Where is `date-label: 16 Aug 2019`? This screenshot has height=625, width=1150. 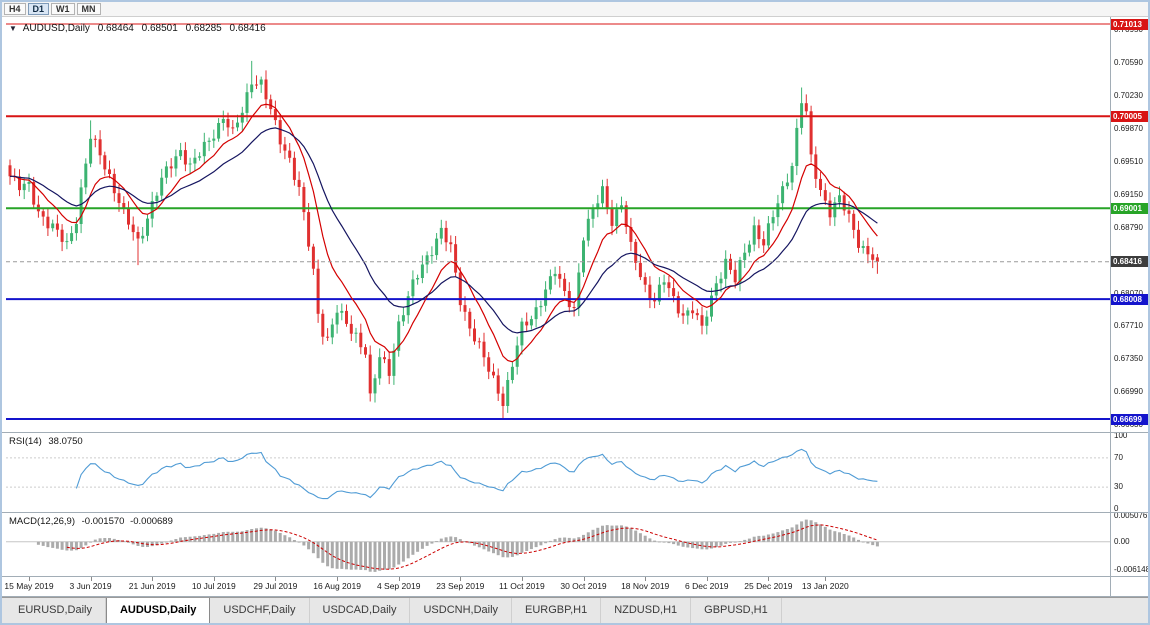 date-label: 16 Aug 2019 is located at coordinates (337, 586).